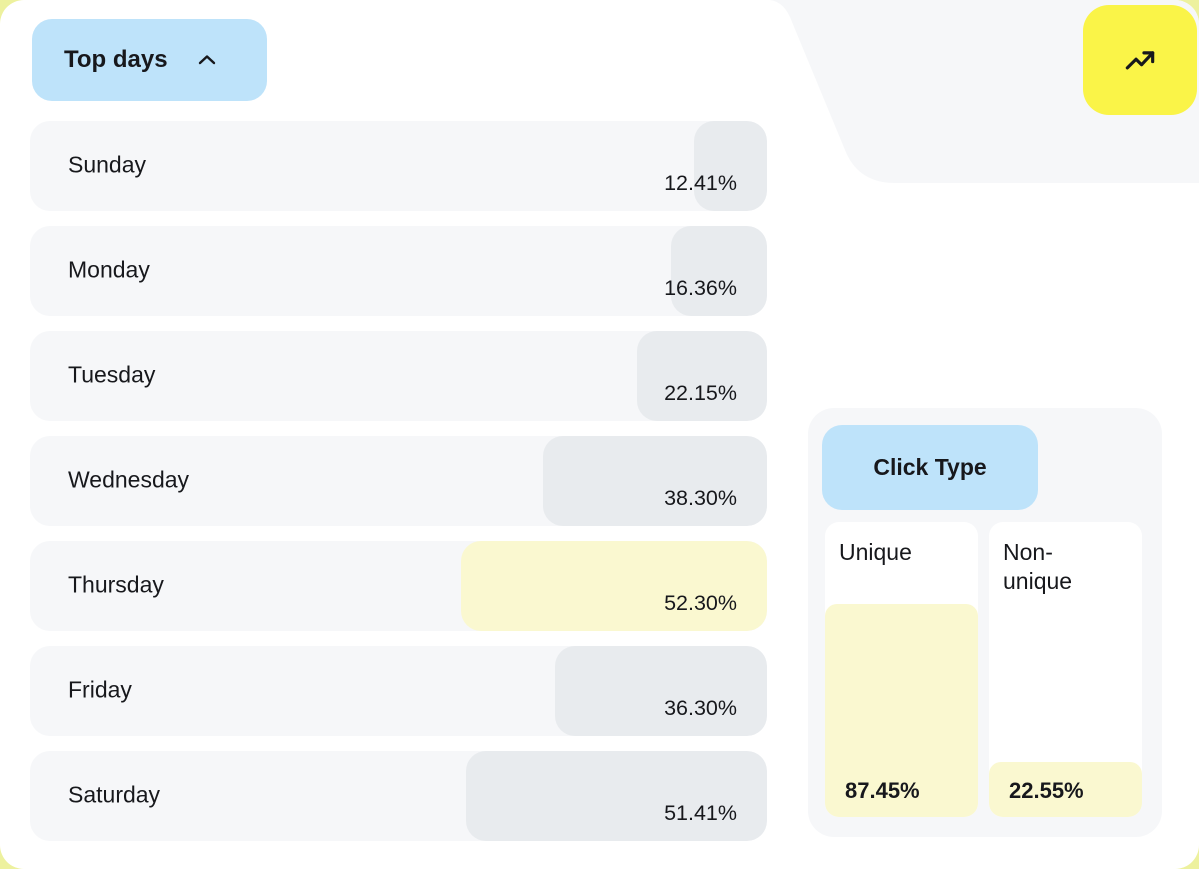  Describe the element at coordinates (700, 498) in the screenshot. I see `day-value: 38.30%` at that location.